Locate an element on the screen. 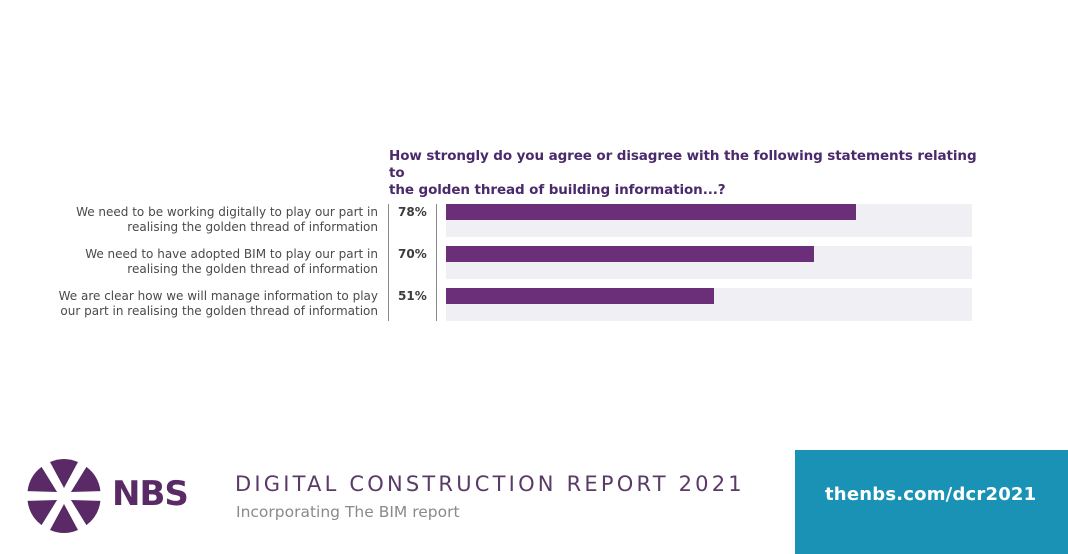  report-title: DIGITAL CONSTRUCTION REPORT 2021 is located at coordinates (490, 484).